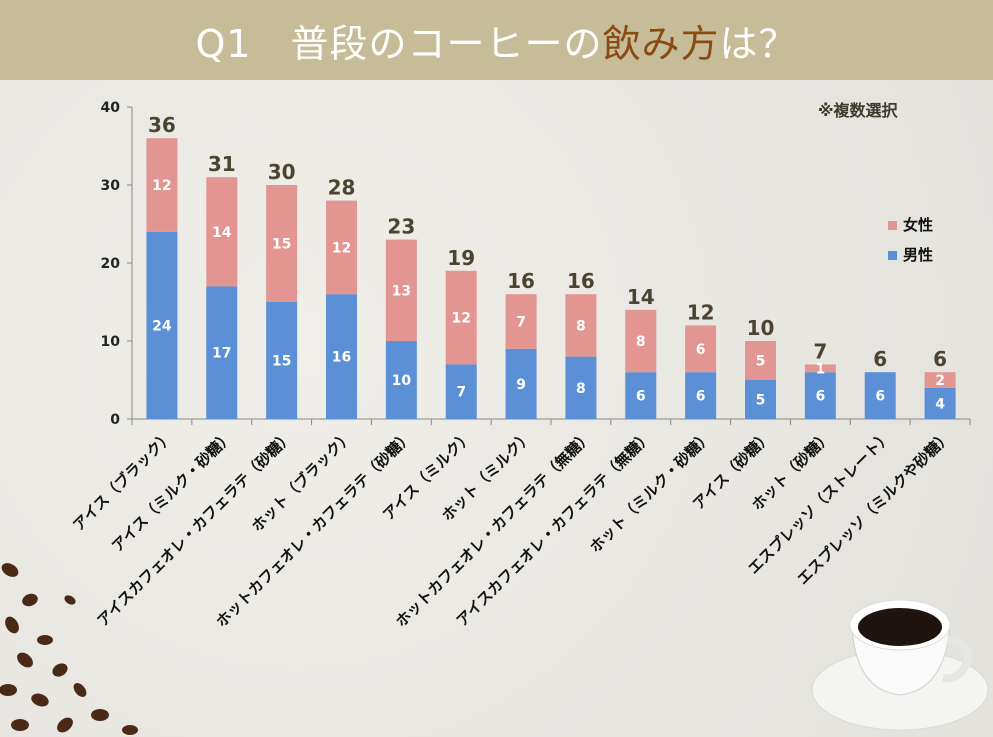 This screenshot has height=737, width=993. I want to click on category-label: ホット（ブラック）, so click(302, 481).